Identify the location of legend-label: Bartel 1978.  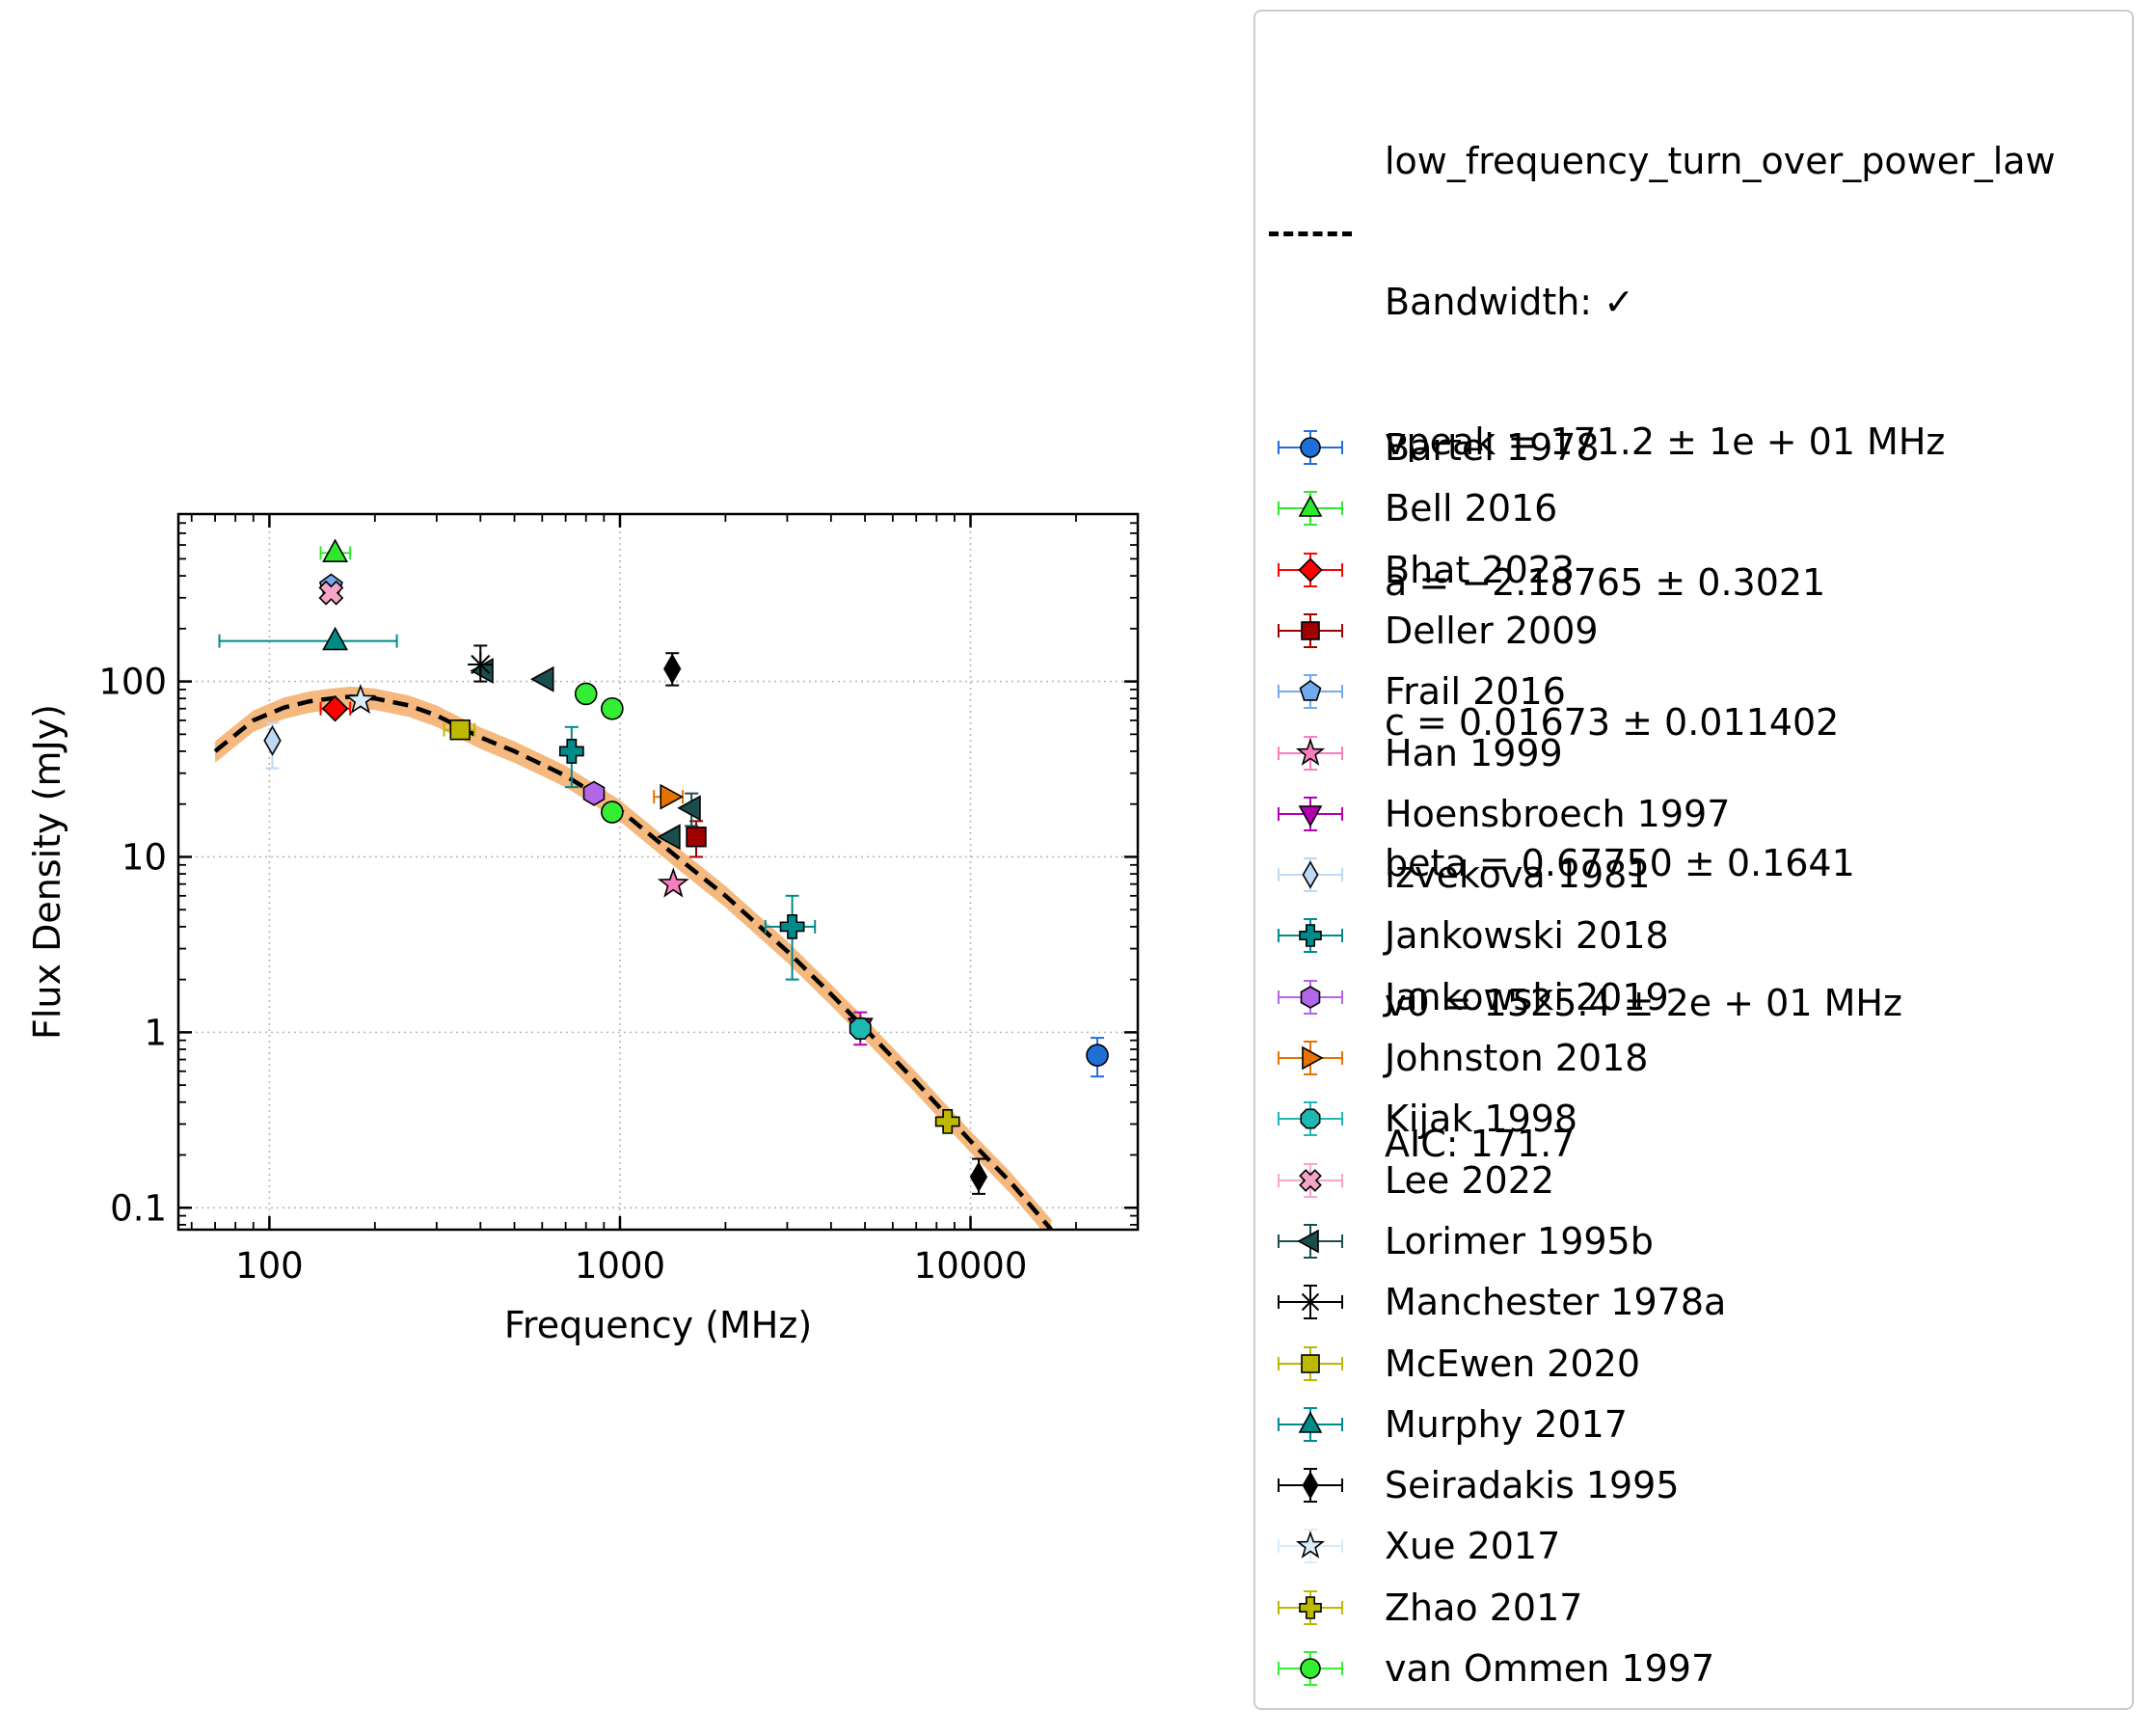
(1492, 448).